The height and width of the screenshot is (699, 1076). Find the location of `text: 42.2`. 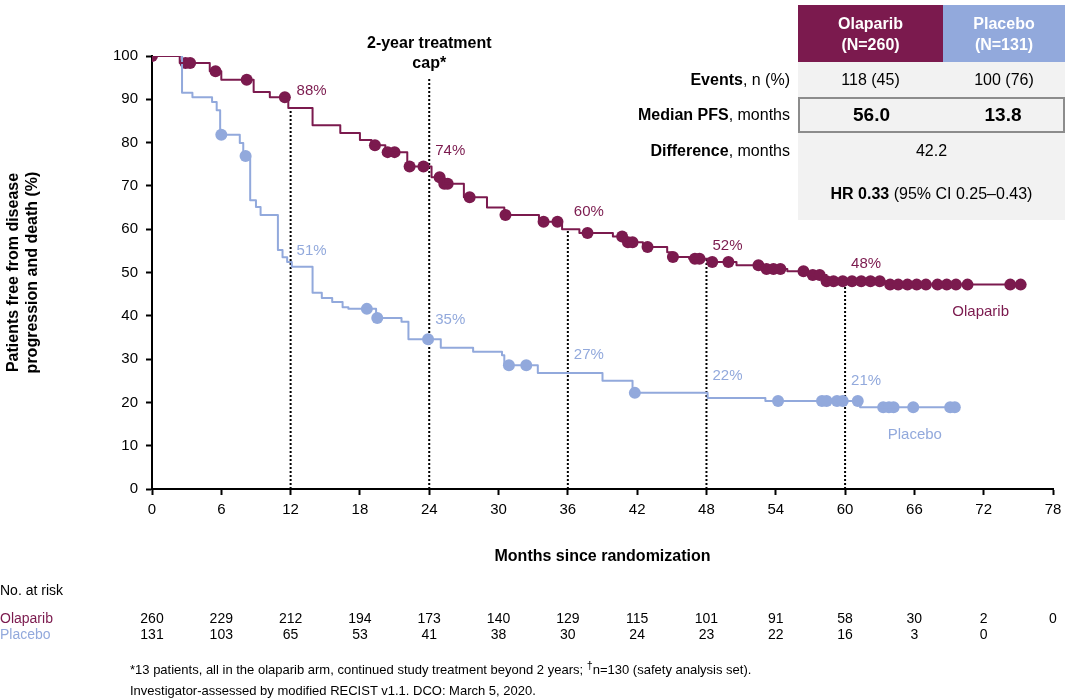

text: 42.2 is located at coordinates (931, 150).